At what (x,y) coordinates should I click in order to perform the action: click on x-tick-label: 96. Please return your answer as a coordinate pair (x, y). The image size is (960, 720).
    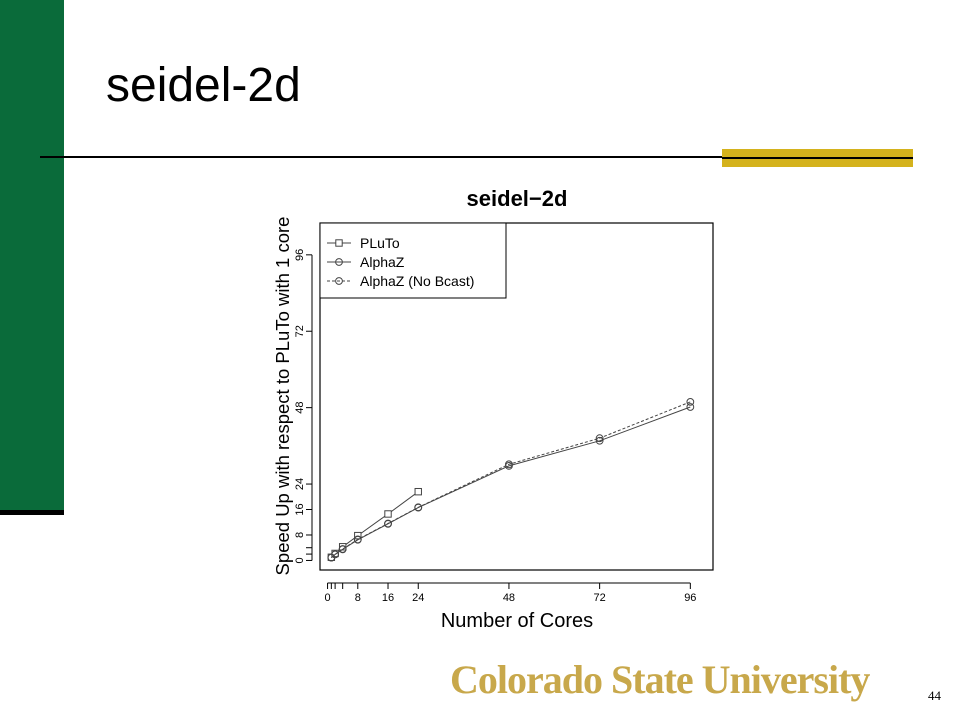
    Looking at the image, I should click on (690, 598).